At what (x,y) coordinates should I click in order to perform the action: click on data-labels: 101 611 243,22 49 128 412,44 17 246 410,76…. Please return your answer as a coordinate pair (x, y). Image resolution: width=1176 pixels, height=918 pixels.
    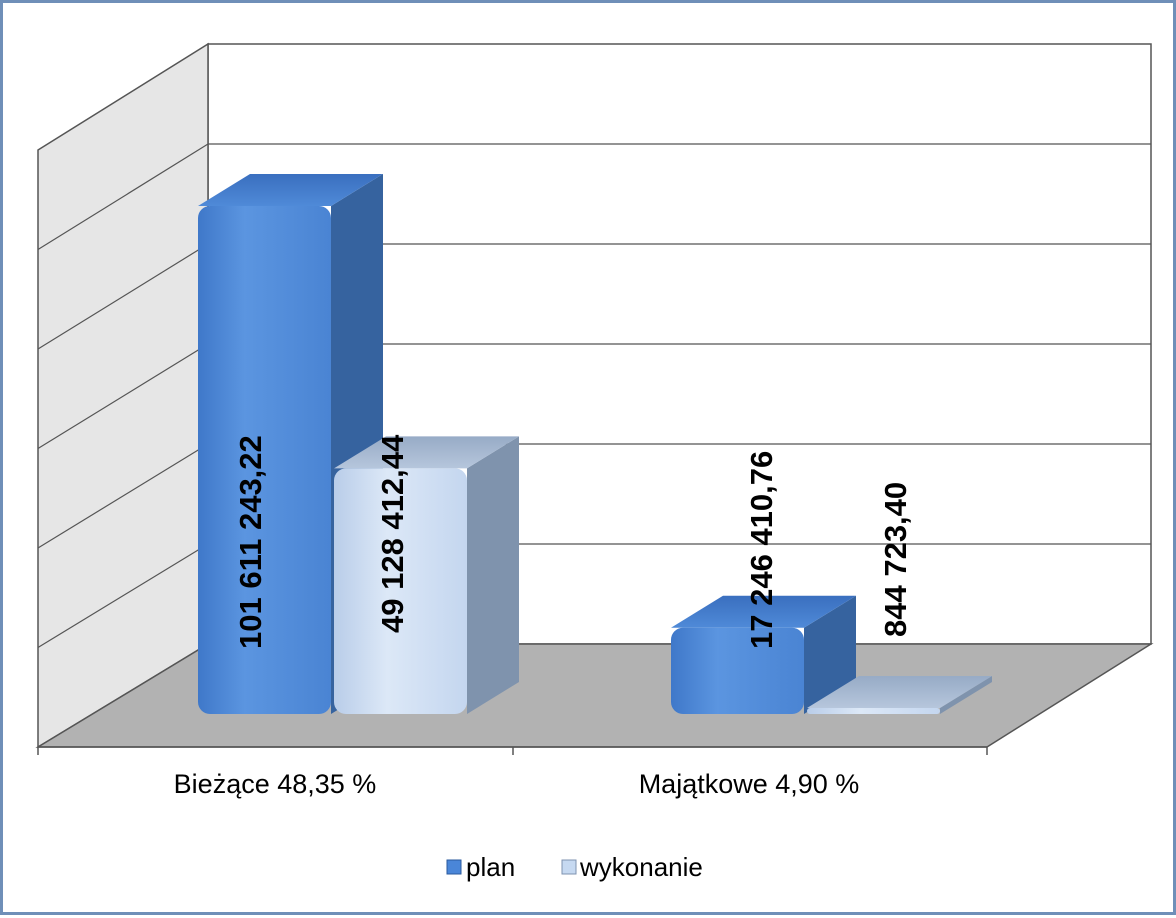
    Looking at the image, I should click on (573, 541).